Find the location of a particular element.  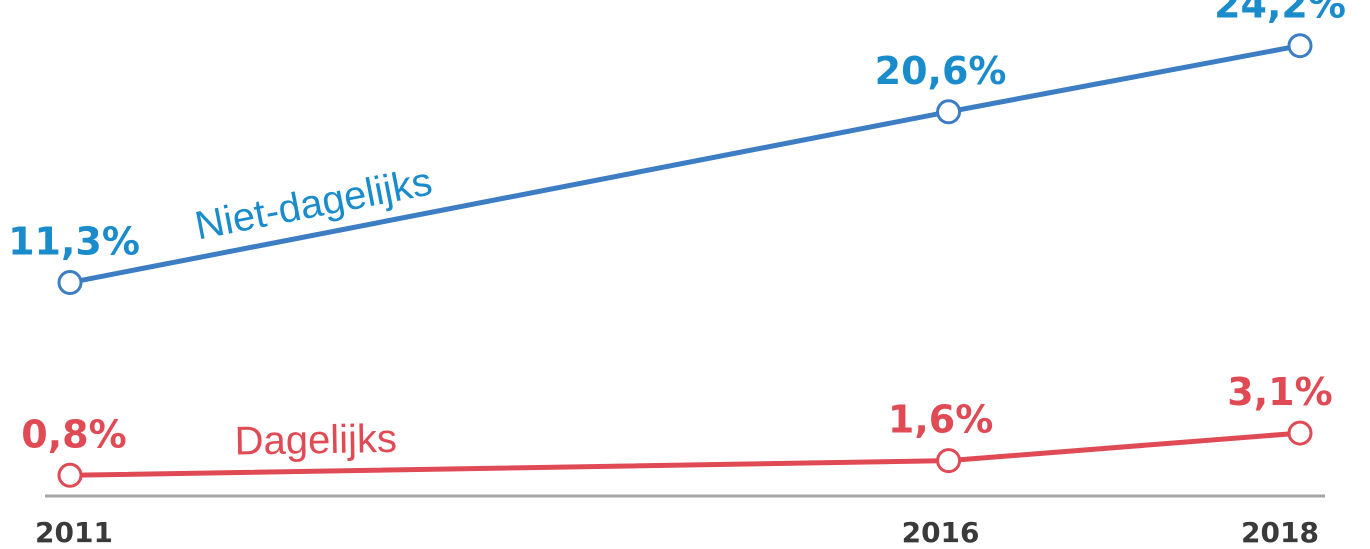

x-tick-label-2: 2018 is located at coordinates (1280, 532).